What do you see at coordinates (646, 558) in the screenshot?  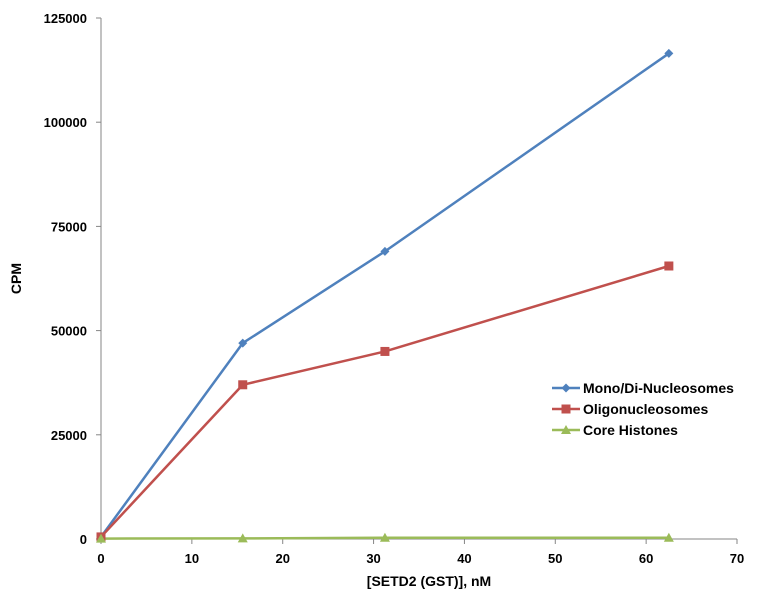 I see `x-tick-label: 60` at bounding box center [646, 558].